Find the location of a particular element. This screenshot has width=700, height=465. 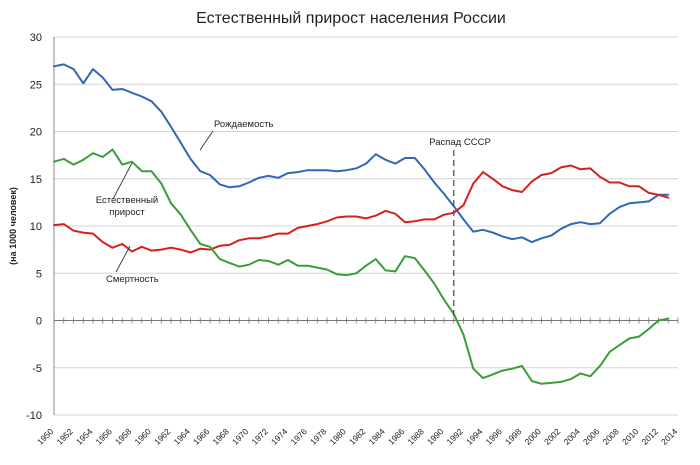

x-tick-label: 1976 is located at coordinates (298, 436).